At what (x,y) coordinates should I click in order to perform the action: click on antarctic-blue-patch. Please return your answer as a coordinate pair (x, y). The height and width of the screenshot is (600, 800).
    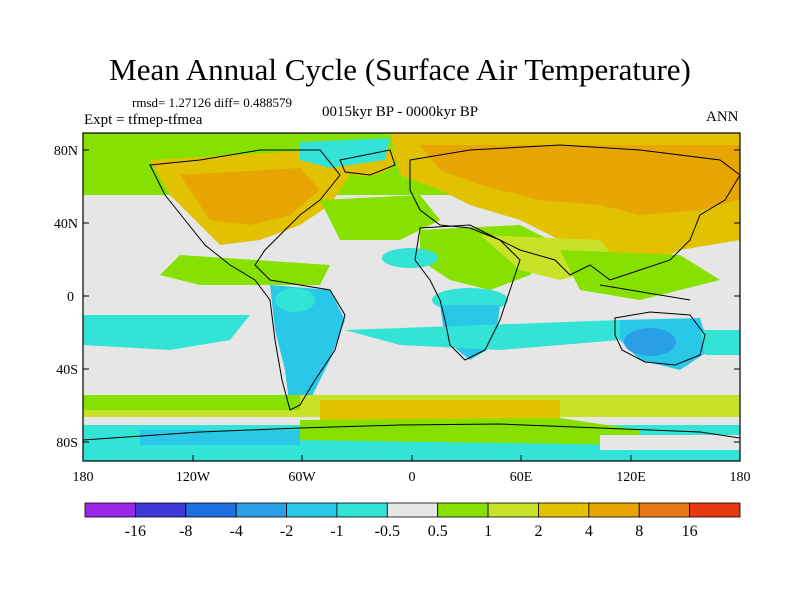
    Looking at the image, I should click on (220, 437).